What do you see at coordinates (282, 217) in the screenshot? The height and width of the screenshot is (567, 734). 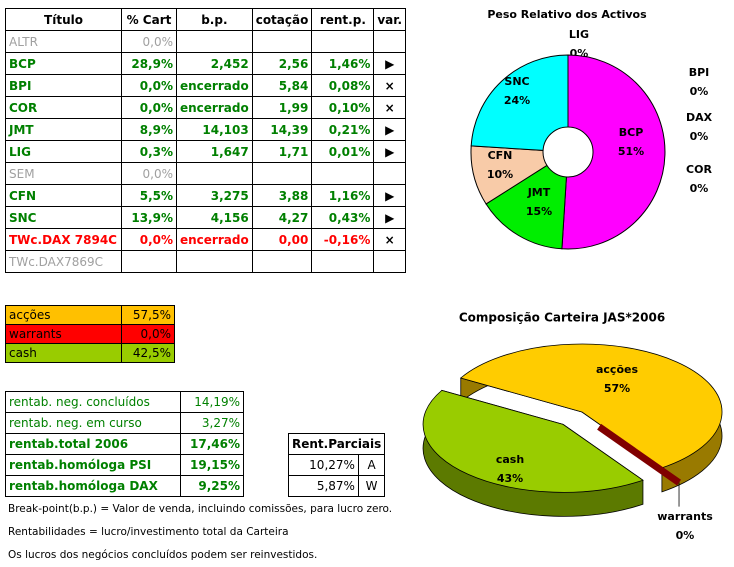 I see `cell: 4,27` at bounding box center [282, 217].